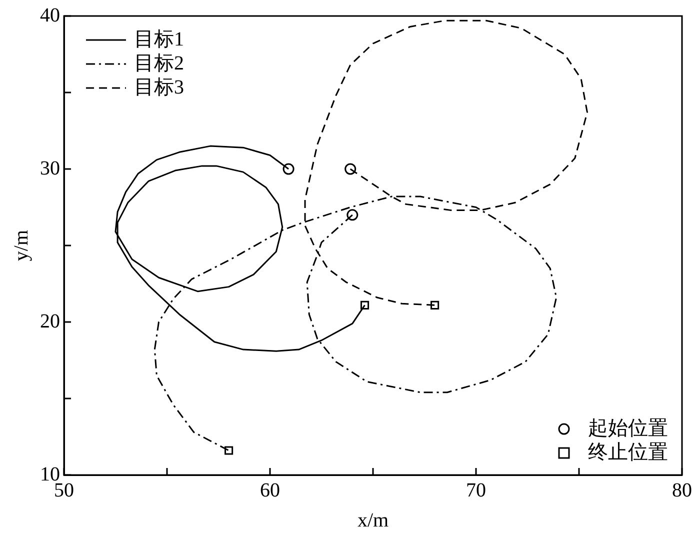  What do you see at coordinates (682, 490) in the screenshot?
I see `x-tick-label: 80` at bounding box center [682, 490].